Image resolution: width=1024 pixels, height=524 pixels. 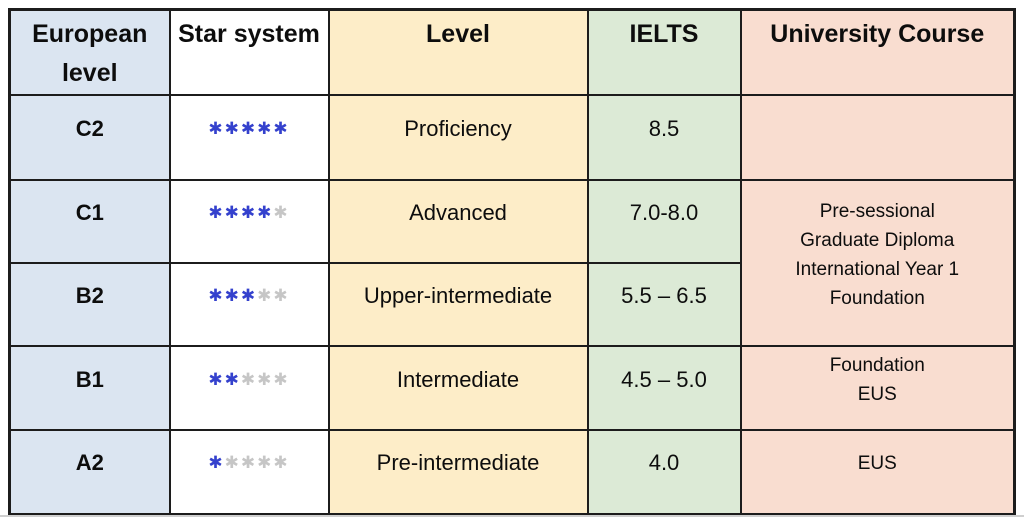 What do you see at coordinates (89, 388) in the screenshot?
I see `cell-european-level: B1` at bounding box center [89, 388].